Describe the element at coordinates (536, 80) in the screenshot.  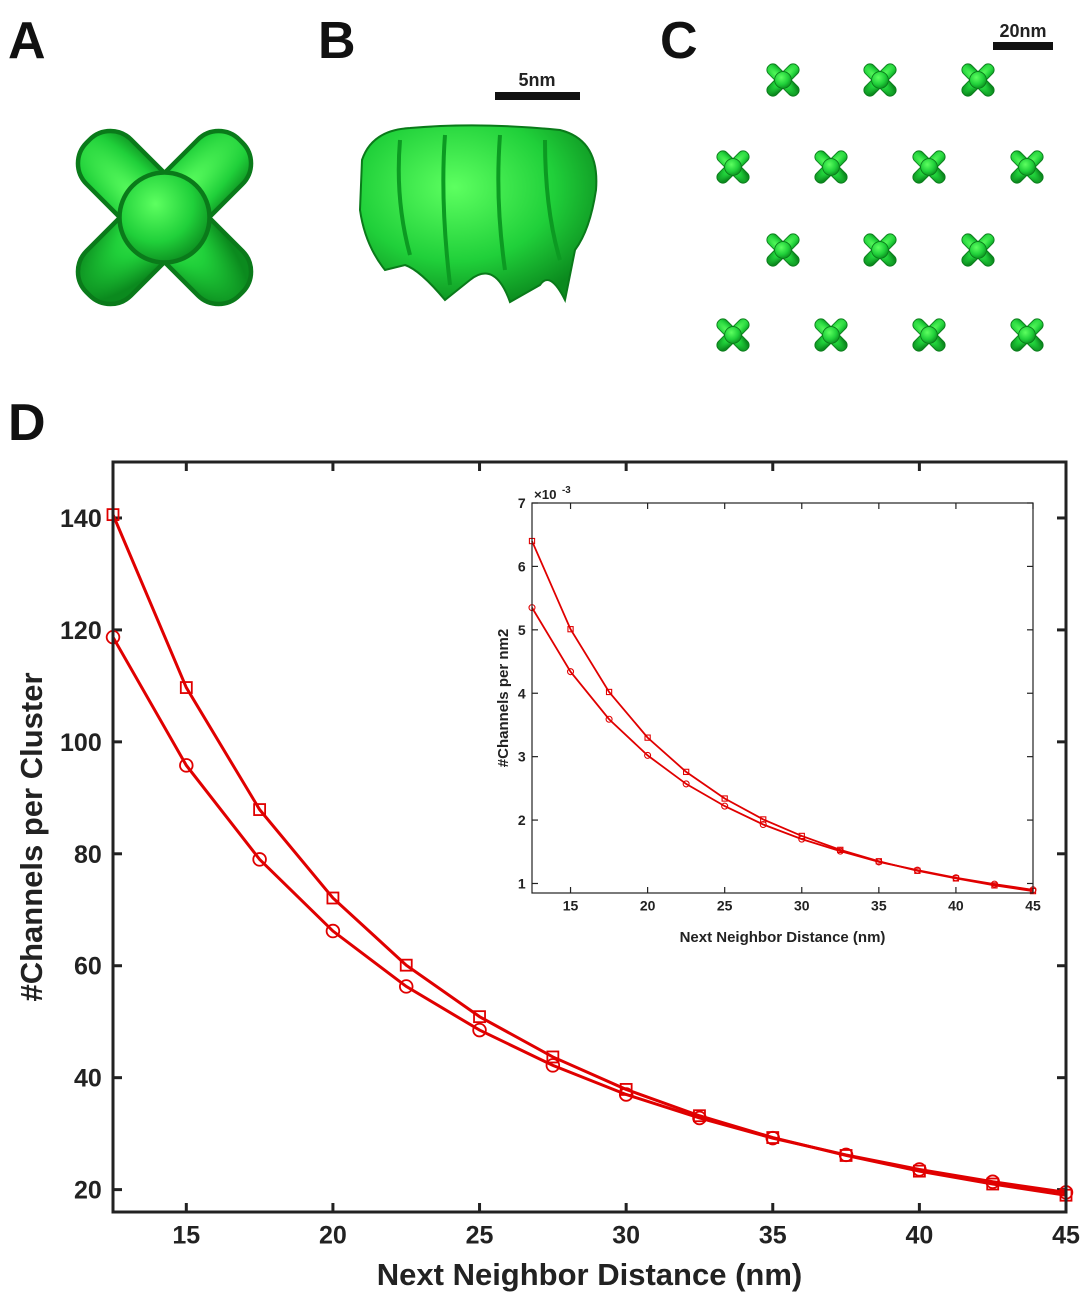
I see `scale-bar-label: 5nm` at that location.